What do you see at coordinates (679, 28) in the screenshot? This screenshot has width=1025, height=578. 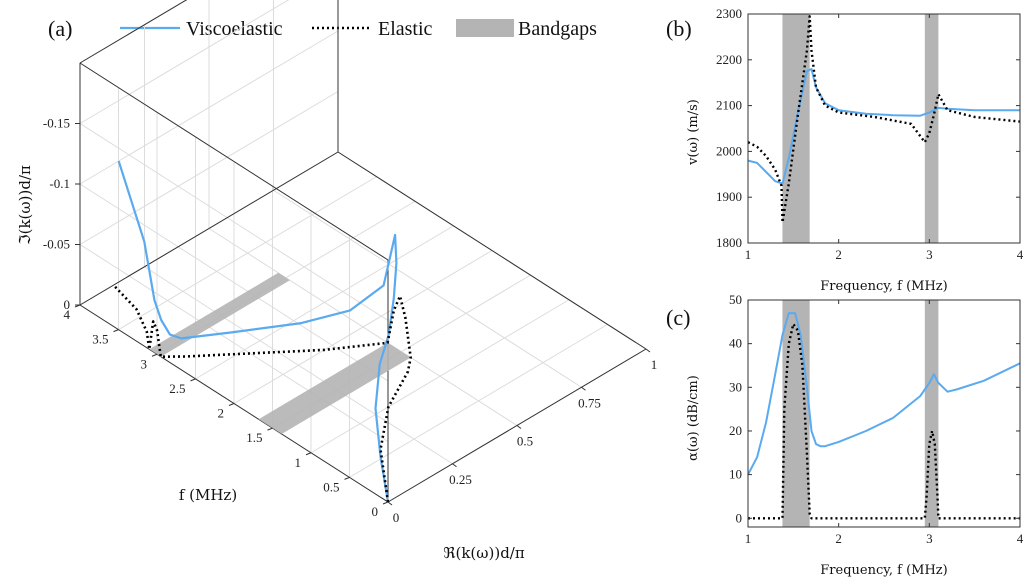 I see `panel-label-b: (b)` at bounding box center [679, 28].